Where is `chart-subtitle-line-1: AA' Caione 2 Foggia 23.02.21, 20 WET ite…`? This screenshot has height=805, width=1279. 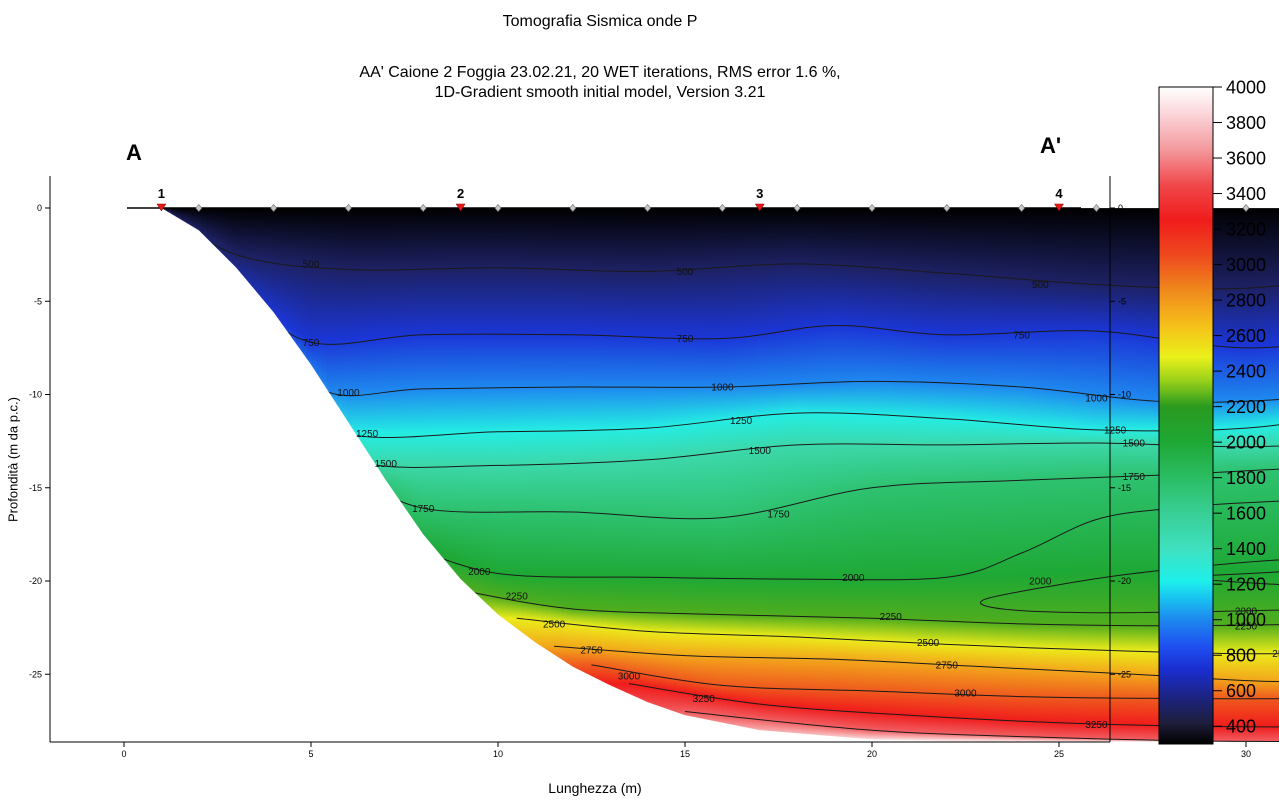 chart-subtitle-line-1: AA' Caione 2 Foggia 23.02.21, 20 WET ite… is located at coordinates (600, 72).